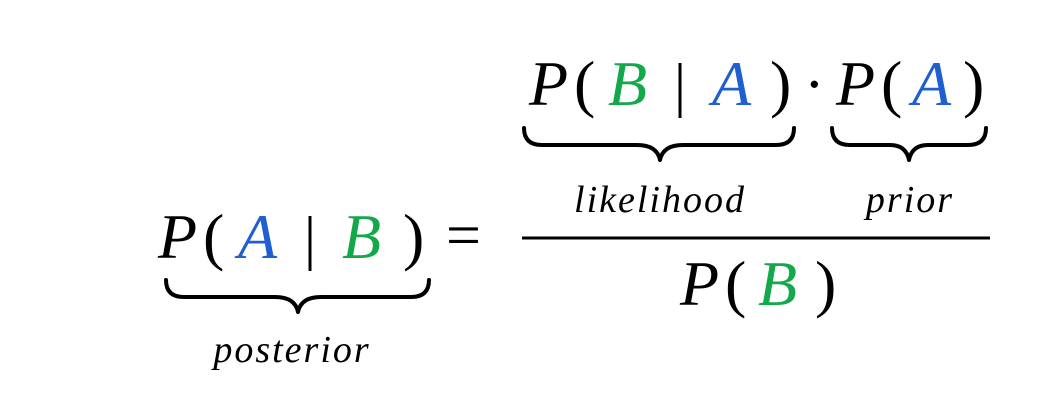 Image resolution: width=1063 pixels, height=413 pixels. What do you see at coordinates (780, 83) in the screenshot?
I see `likelihood-close-paren: )` at bounding box center [780, 83].